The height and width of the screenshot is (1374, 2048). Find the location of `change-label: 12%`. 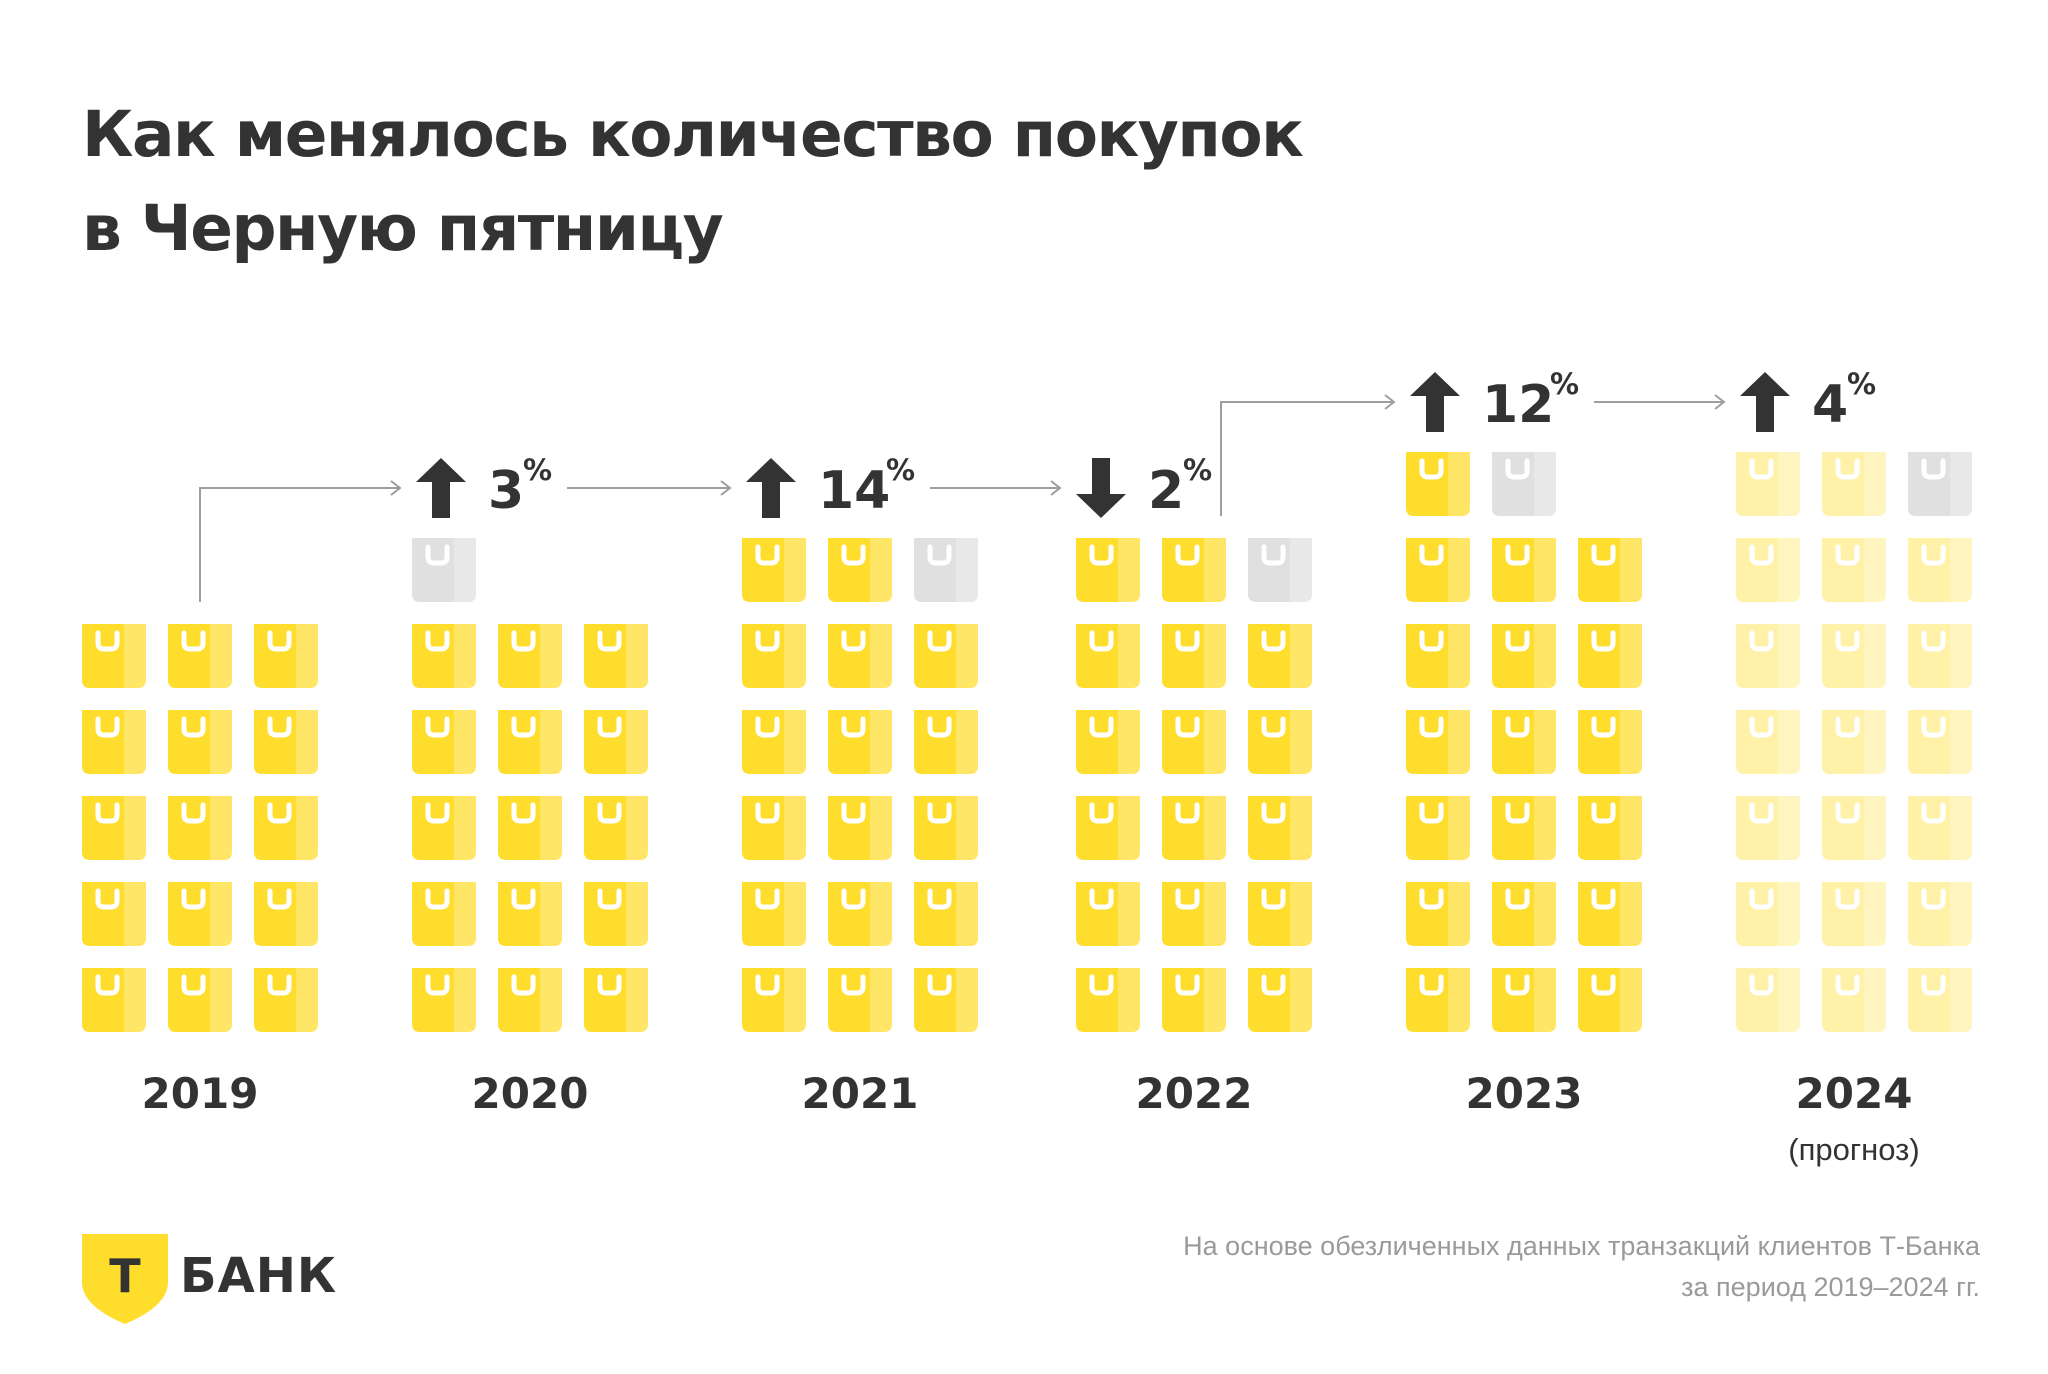

change-label: 12% is located at coordinates (1494, 401).